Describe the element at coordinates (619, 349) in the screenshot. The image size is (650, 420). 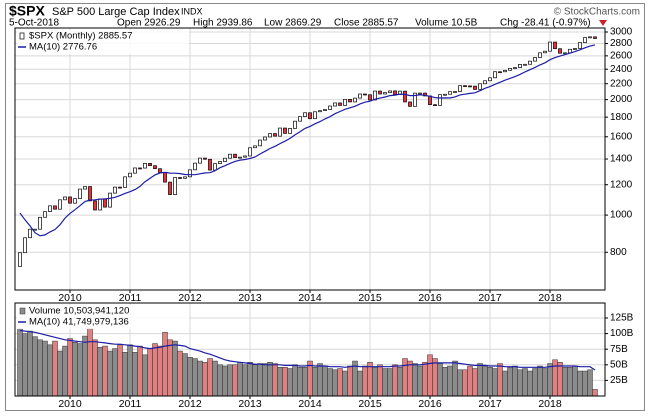
I see `y-tick-label: 75B` at that location.